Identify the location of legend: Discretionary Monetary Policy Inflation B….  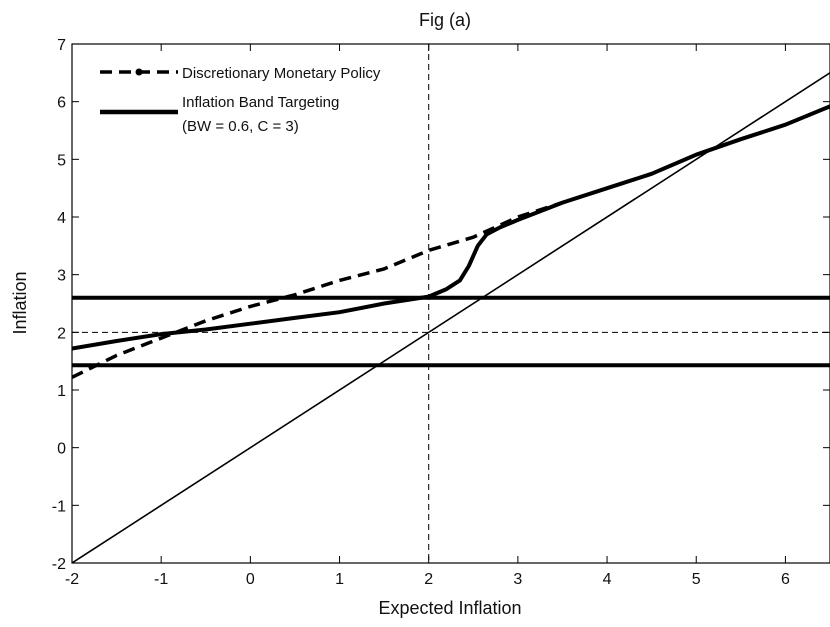
(258, 101).